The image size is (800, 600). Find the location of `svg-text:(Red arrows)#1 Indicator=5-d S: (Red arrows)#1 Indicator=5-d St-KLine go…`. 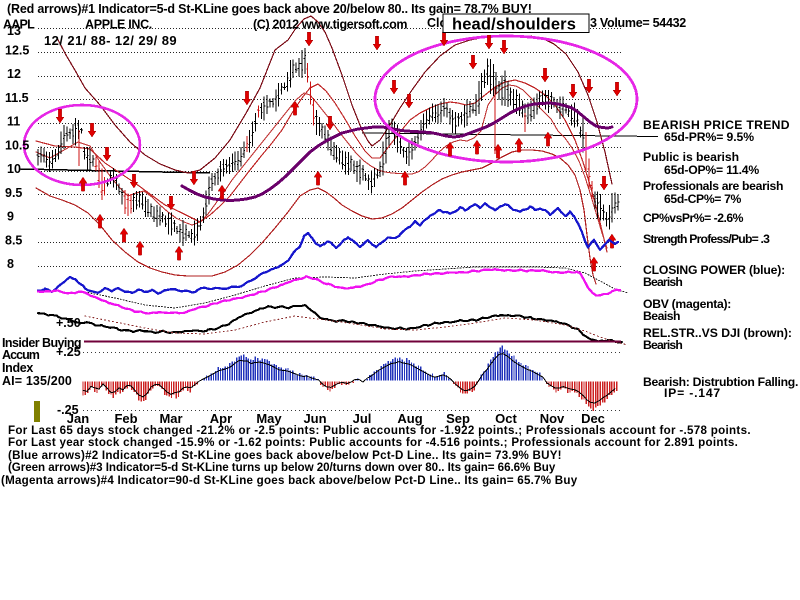

svg-text:(Red arrows)#1 Indicator=5-d S: (Red arrows)#1 Indicator=5-d St-KLine go… is located at coordinates (269, 9).